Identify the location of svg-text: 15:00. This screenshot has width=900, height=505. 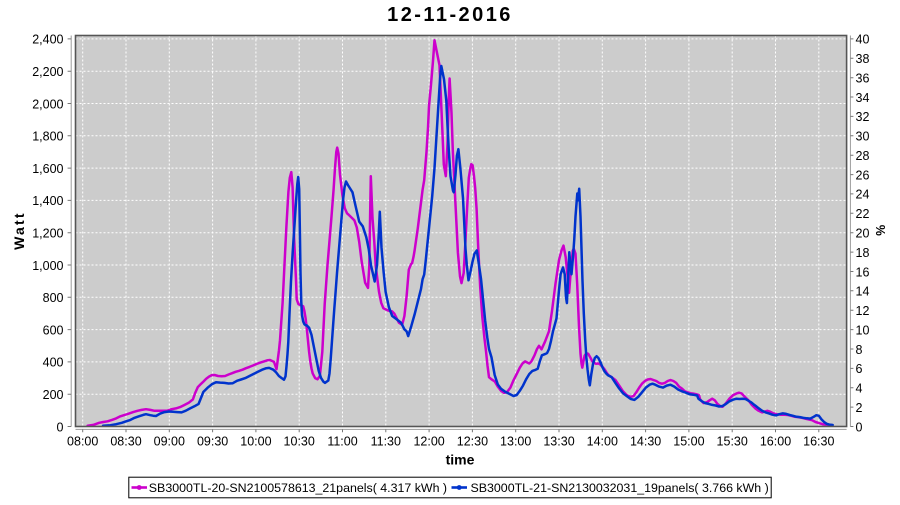
(688, 442).